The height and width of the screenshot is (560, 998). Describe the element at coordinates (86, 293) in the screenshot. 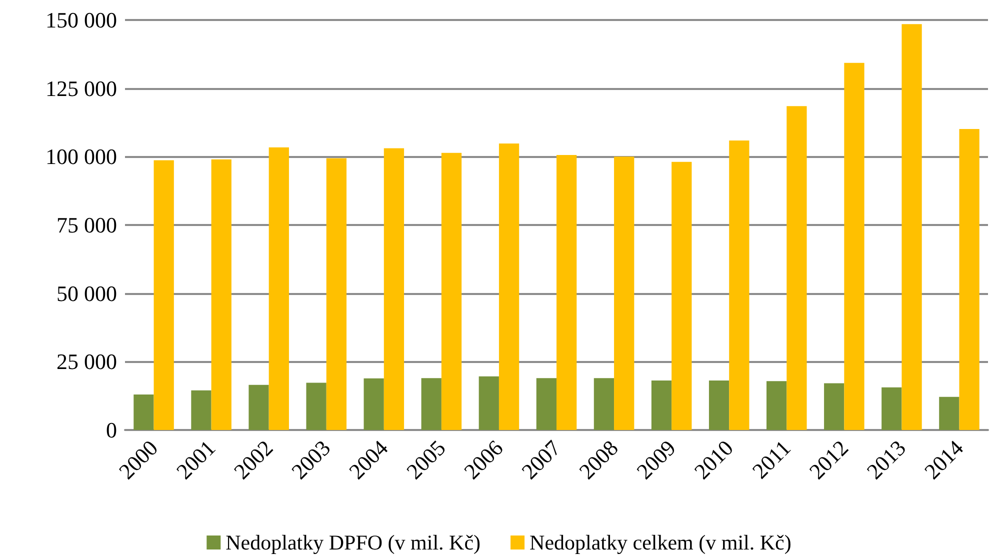

I see `y-tick-label: 50 000` at that location.